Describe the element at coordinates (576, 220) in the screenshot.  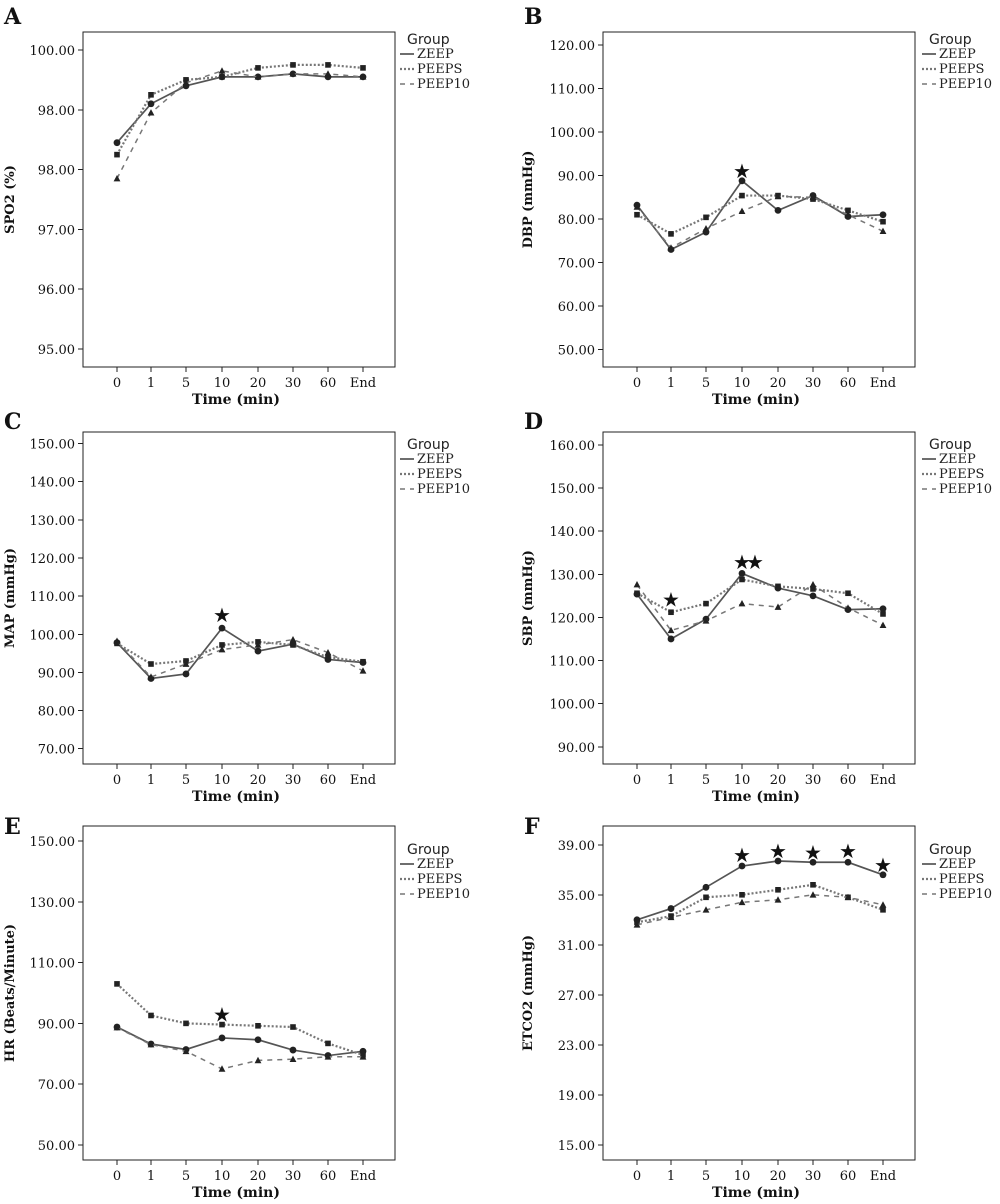
I see `y-tick-label: 80.00` at that location.